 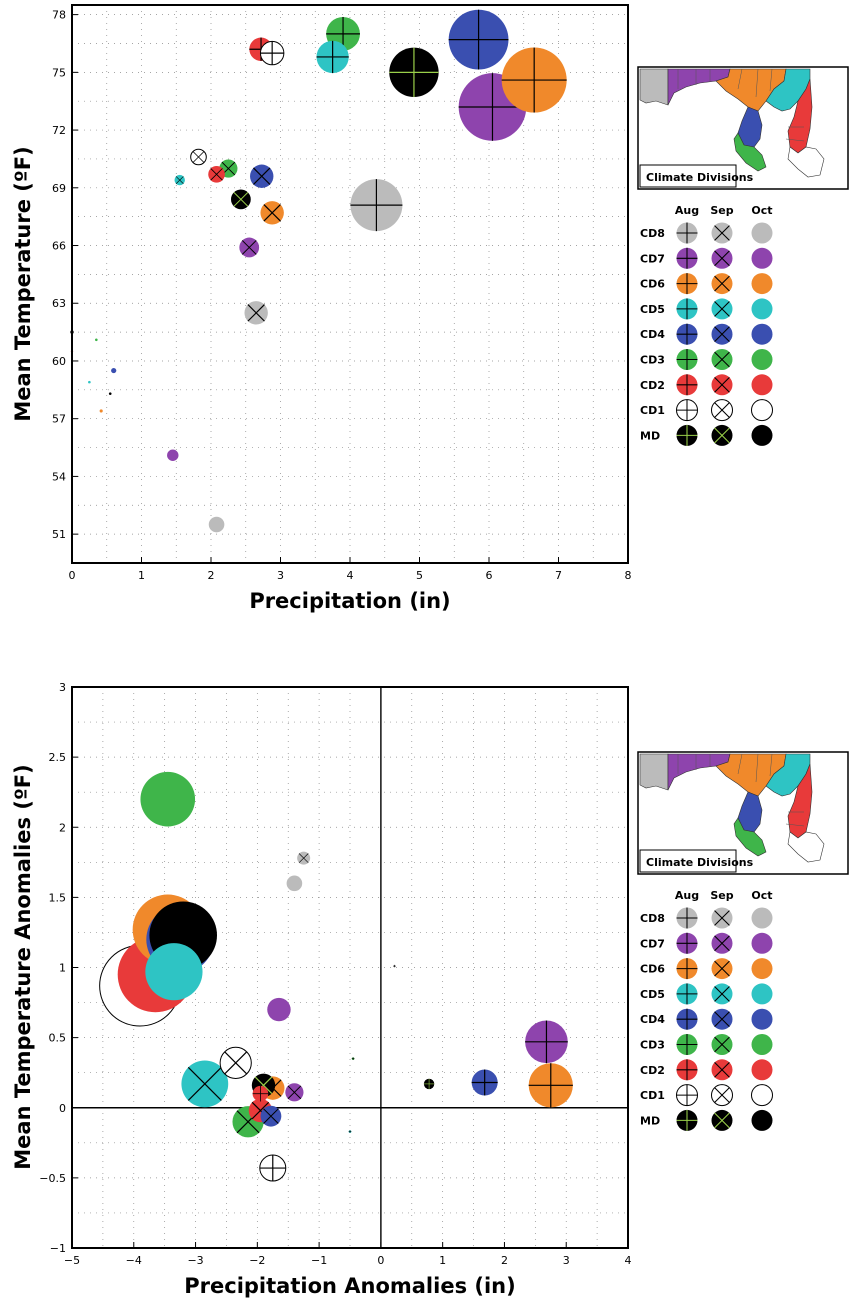 What do you see at coordinates (198, 157) in the screenshot?
I see `point-cd1-sep` at bounding box center [198, 157].